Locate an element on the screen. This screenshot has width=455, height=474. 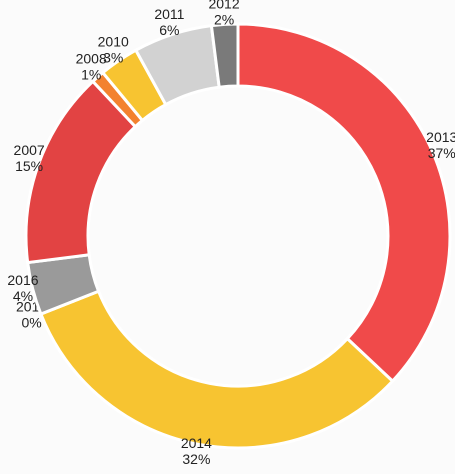
slice-value: 15% is located at coordinates (29, 166).